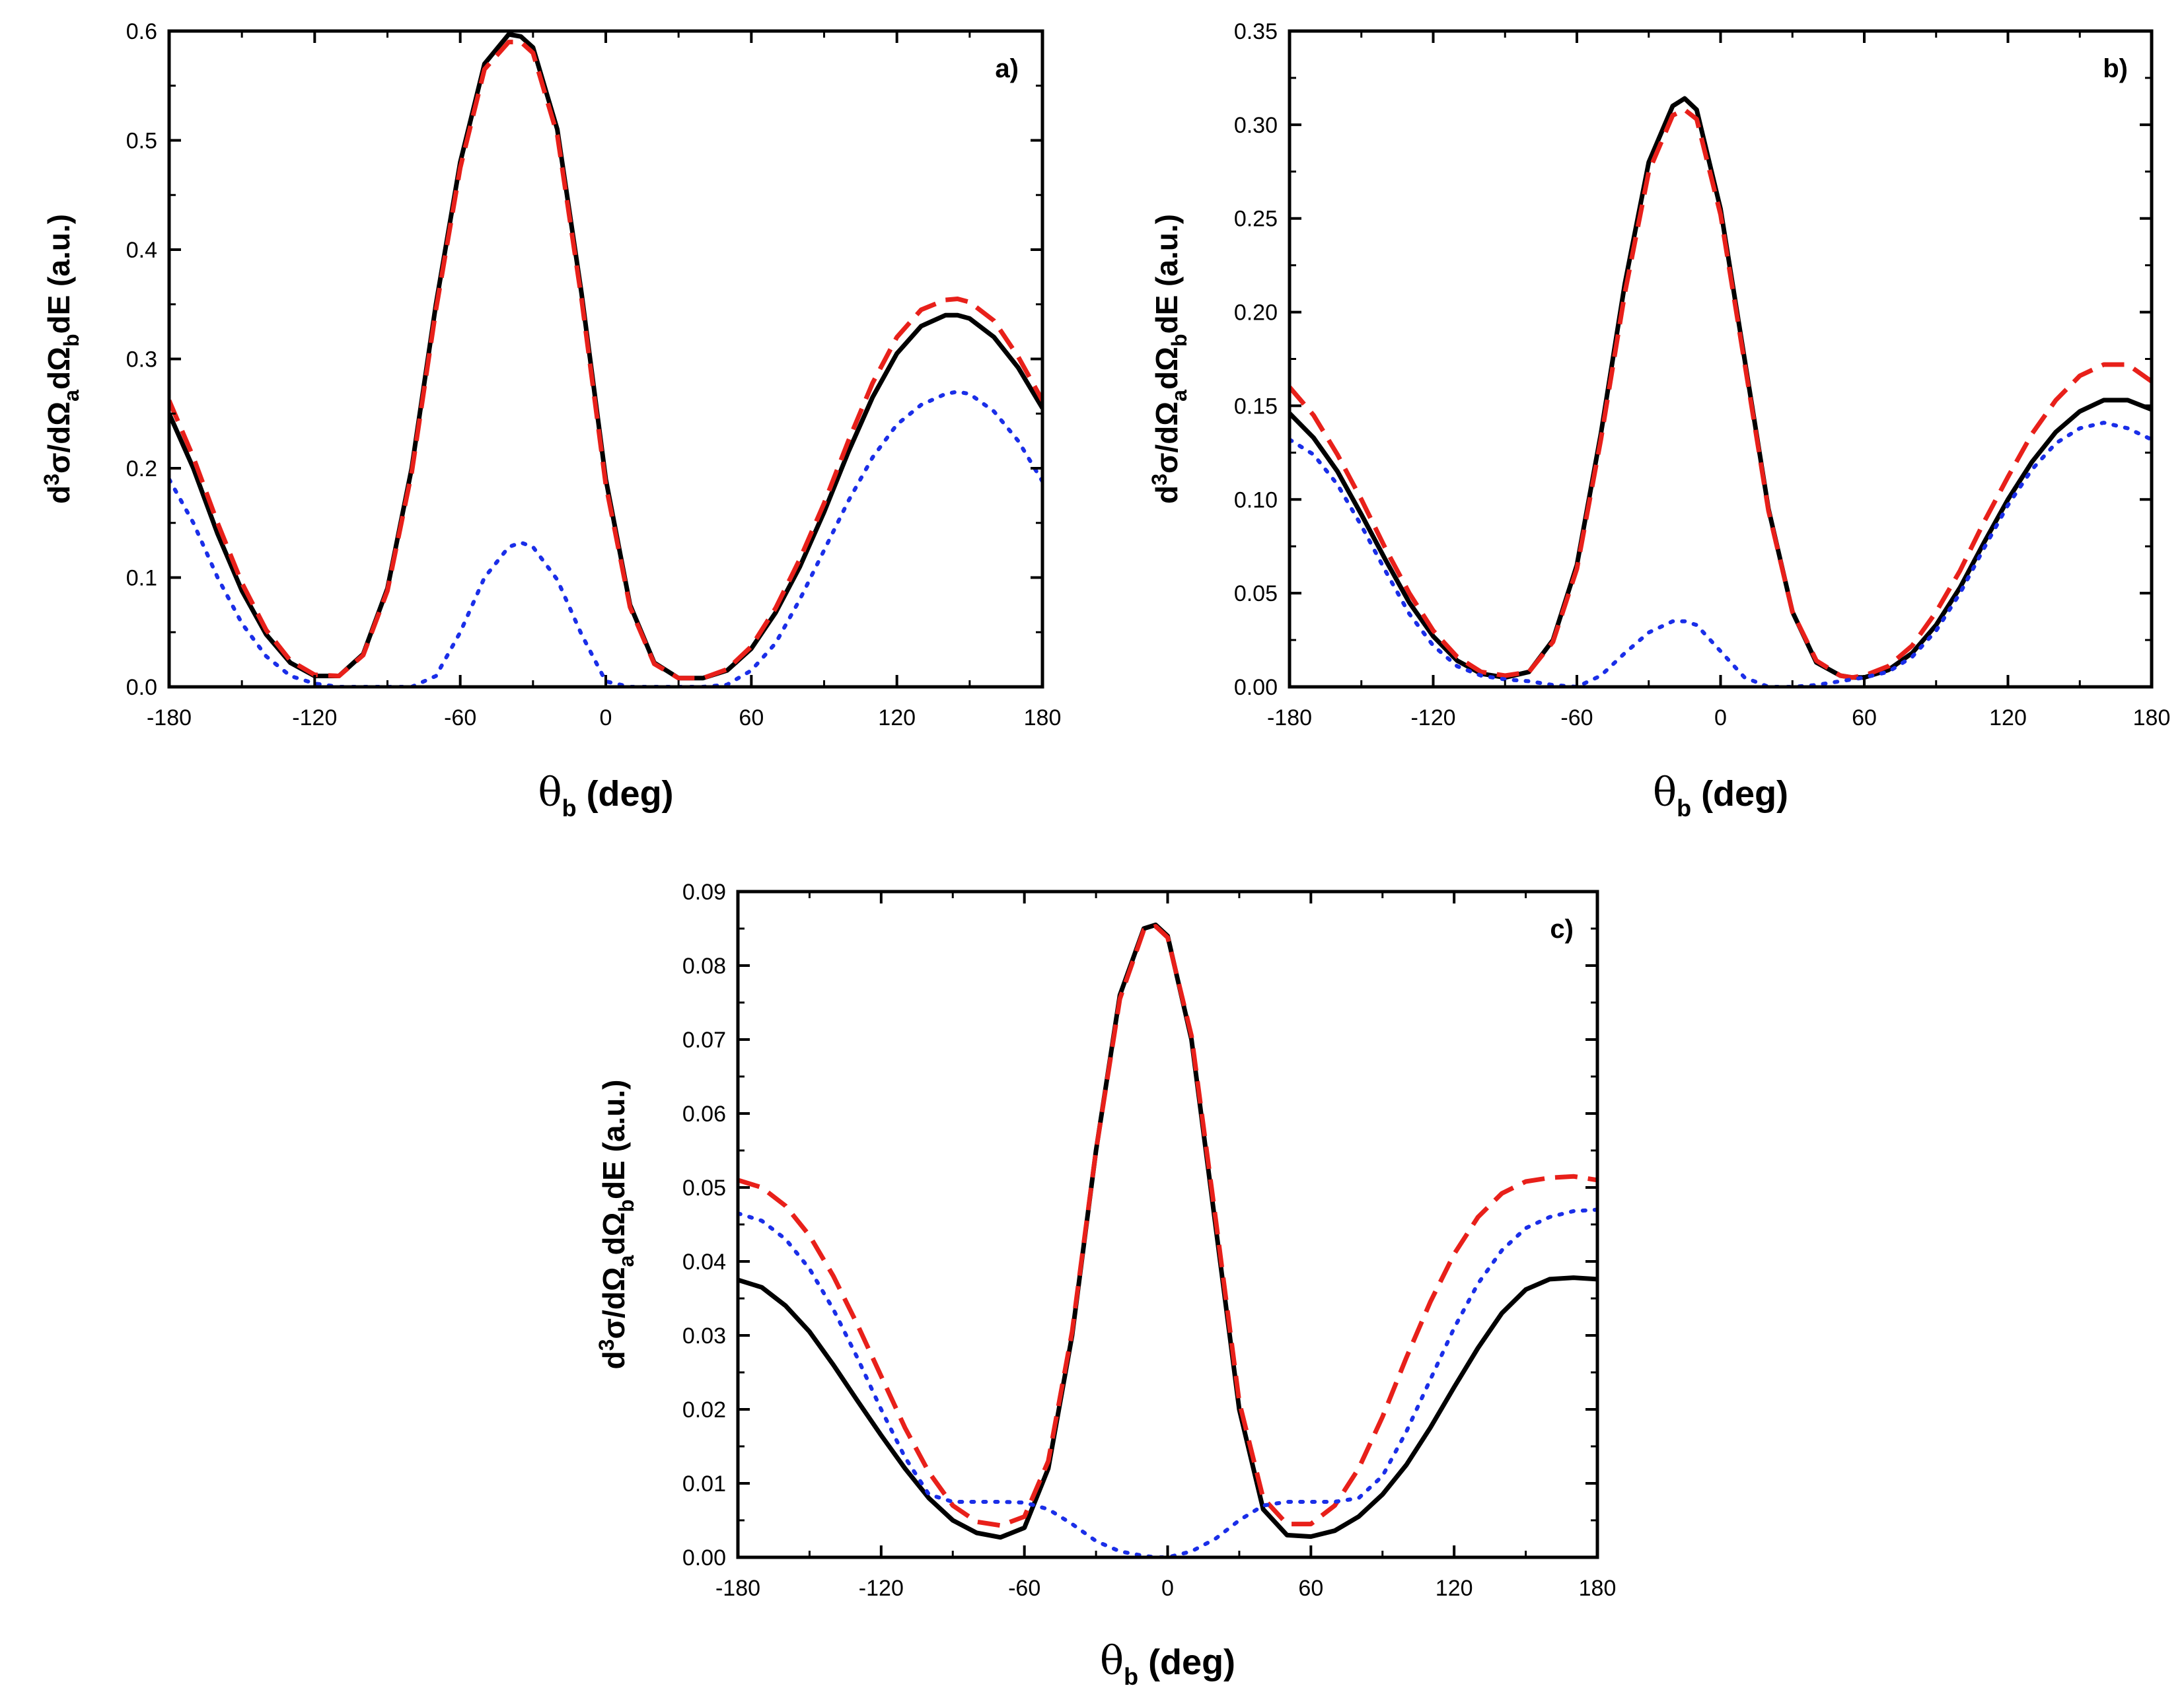 The width and height of the screenshot is (2184, 1696). What do you see at coordinates (704, 1114) in the screenshot?
I see `y-tick-label: 0.06` at bounding box center [704, 1114].